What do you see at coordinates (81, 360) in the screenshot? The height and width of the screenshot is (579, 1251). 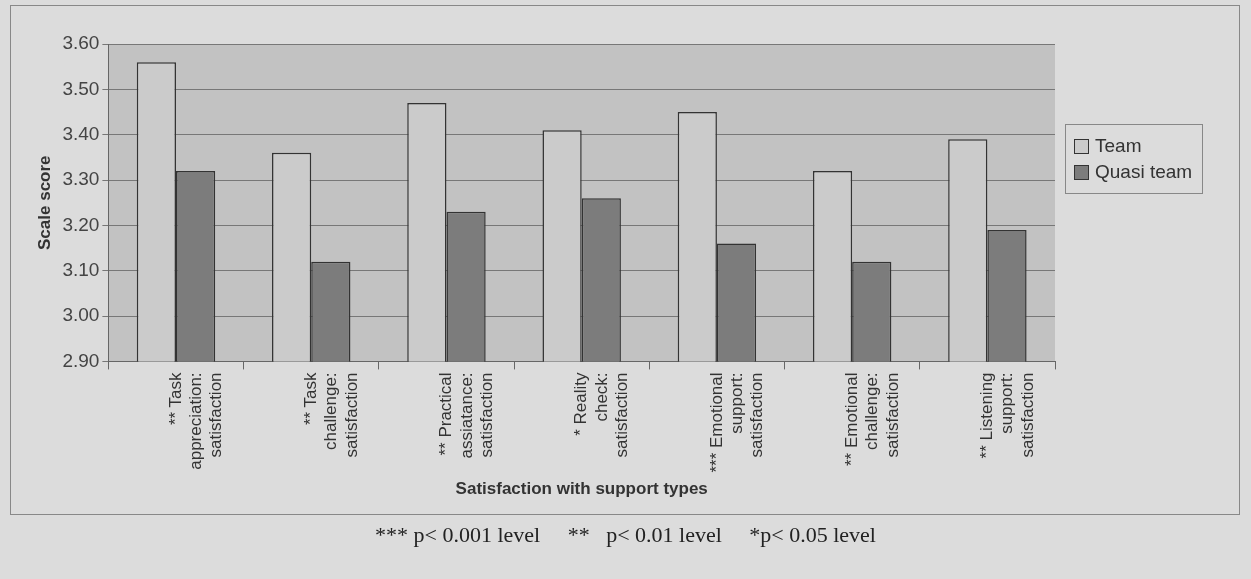 I see `y-tick-label: 2.90` at bounding box center [81, 360].